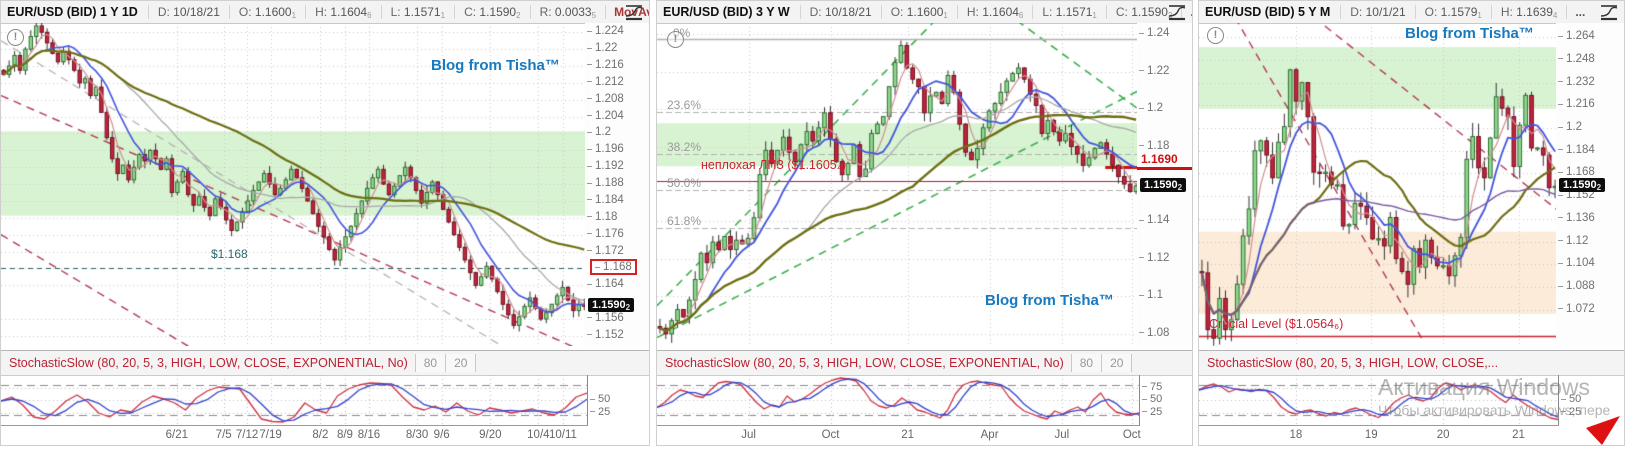 The image size is (1625, 454). What do you see at coordinates (605, 335) in the screenshot?
I see `price-tick-label: 1.152` at bounding box center [605, 335].